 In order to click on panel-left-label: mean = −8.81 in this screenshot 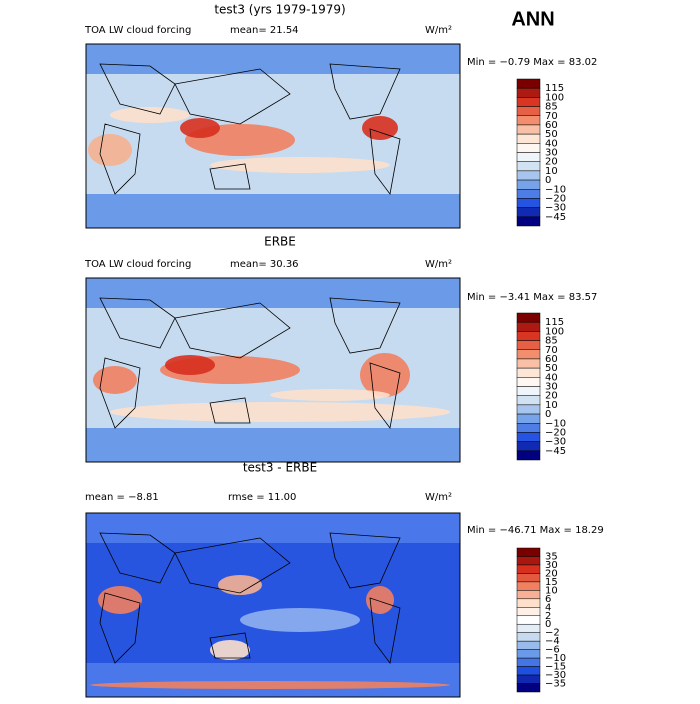, I will do `click(122, 497)`.